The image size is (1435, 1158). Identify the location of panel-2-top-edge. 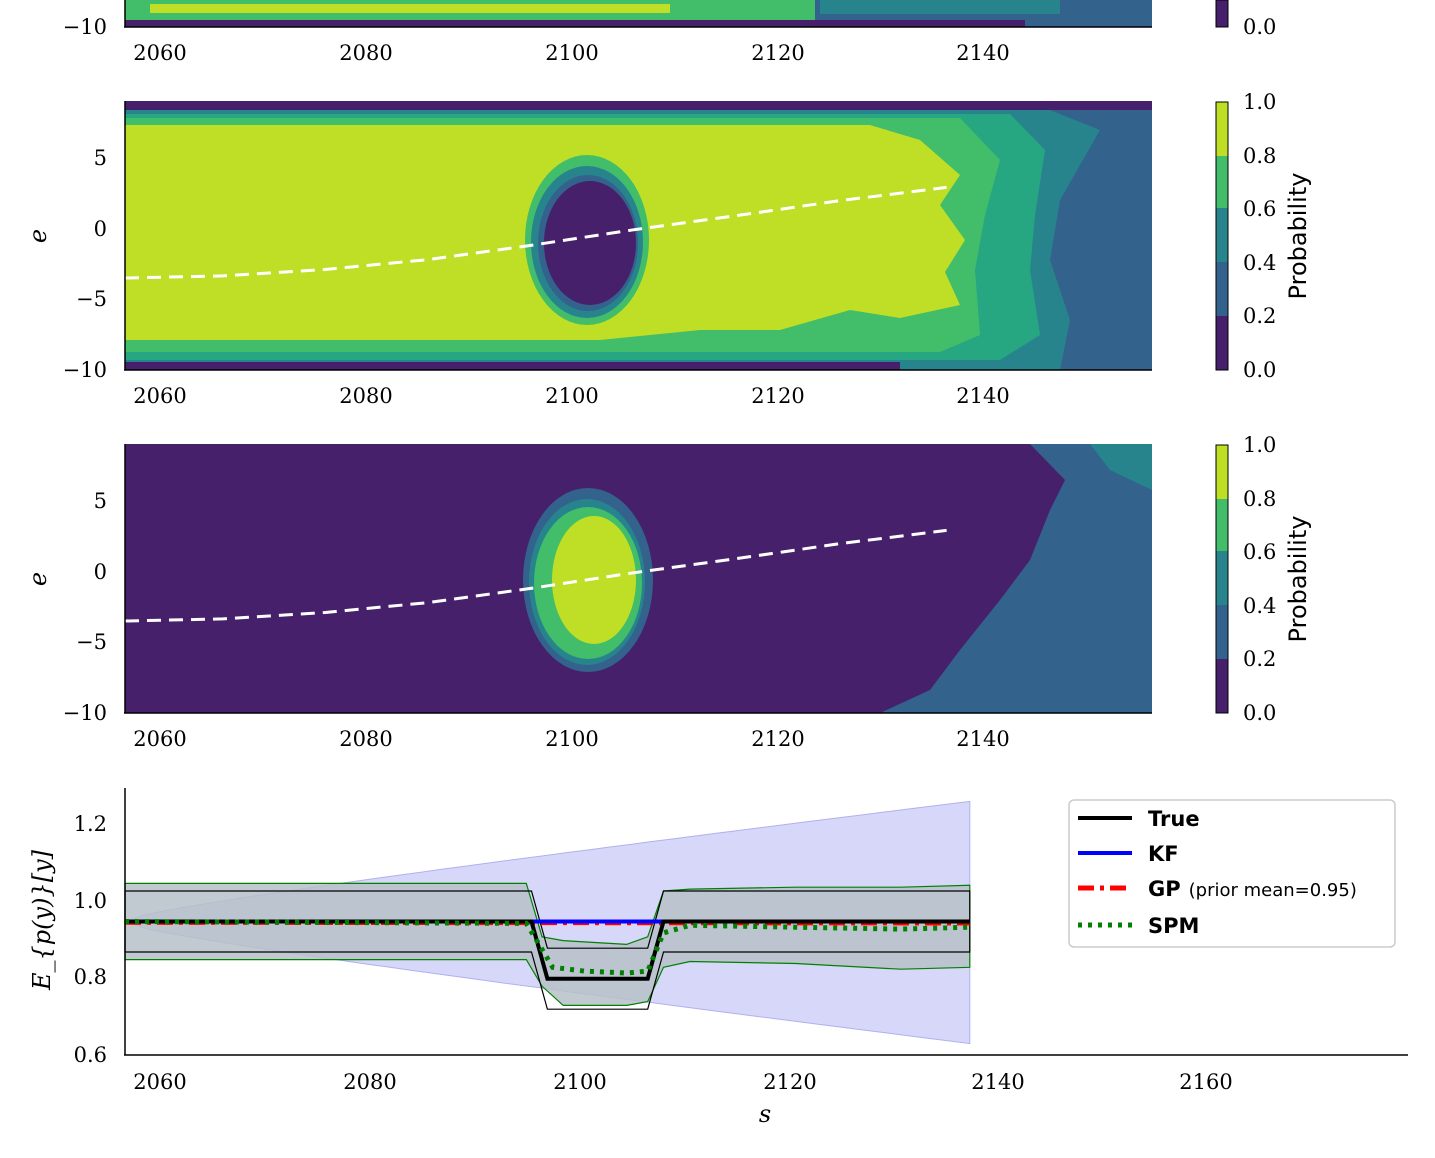
(638, 105).